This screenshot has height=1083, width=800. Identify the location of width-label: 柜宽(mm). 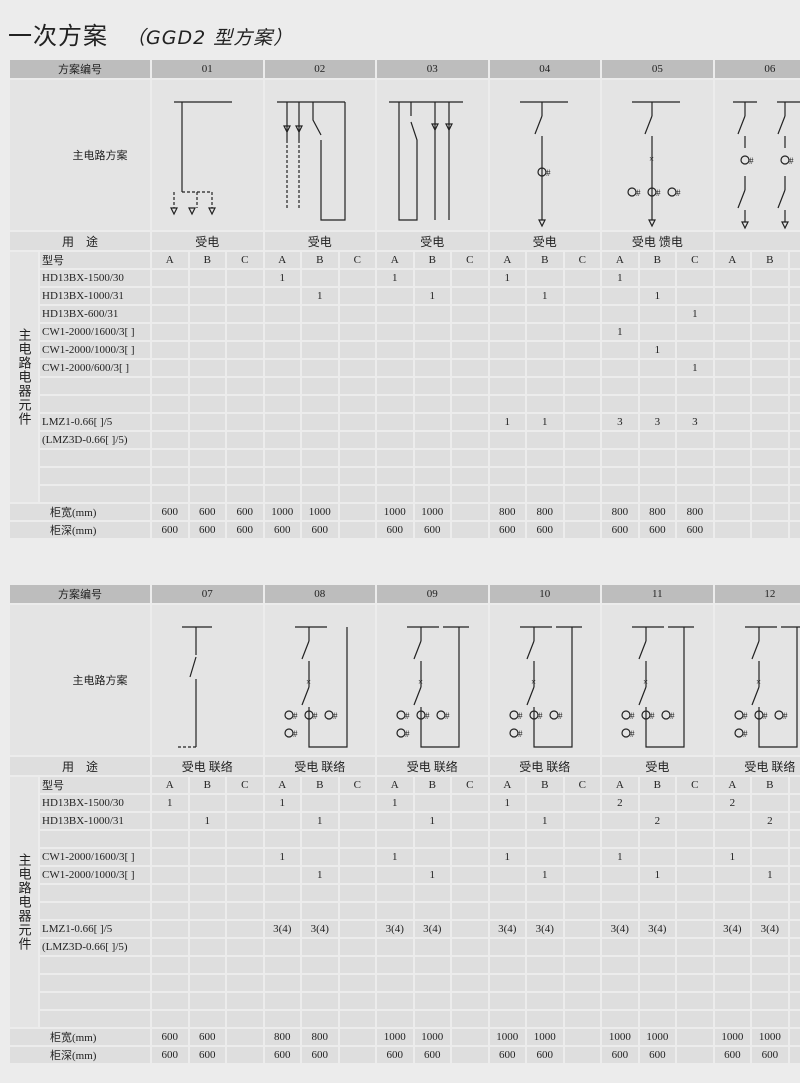
(80, 1037).